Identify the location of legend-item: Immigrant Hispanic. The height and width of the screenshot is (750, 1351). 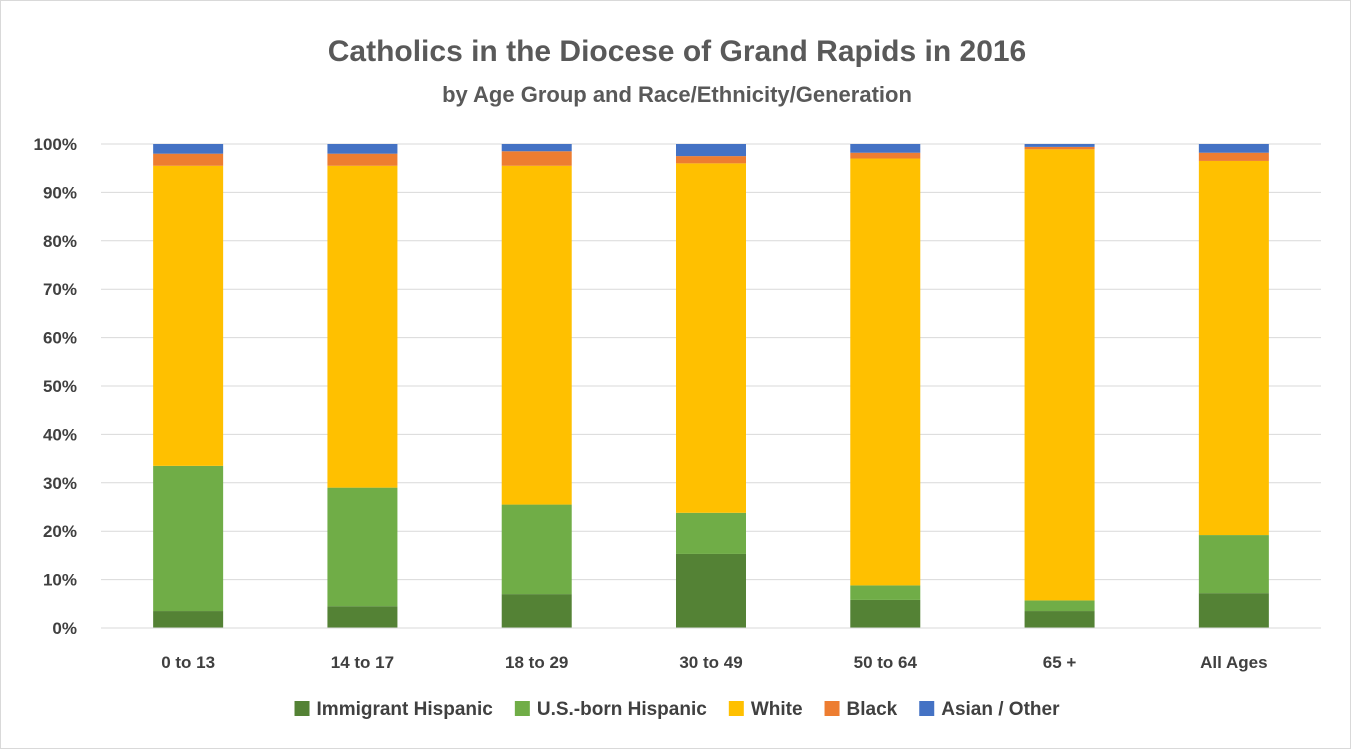
(394, 709).